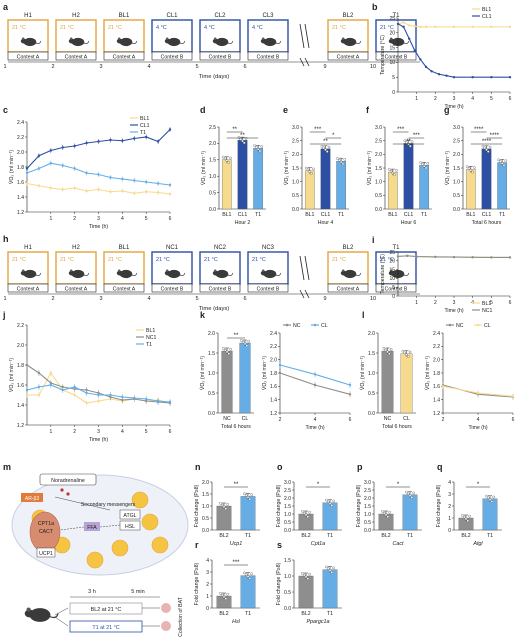 This screenshot has height=640, width=522. Describe the element at coordinates (324, 326) in the screenshot. I see `legend-label: CL` at that location.